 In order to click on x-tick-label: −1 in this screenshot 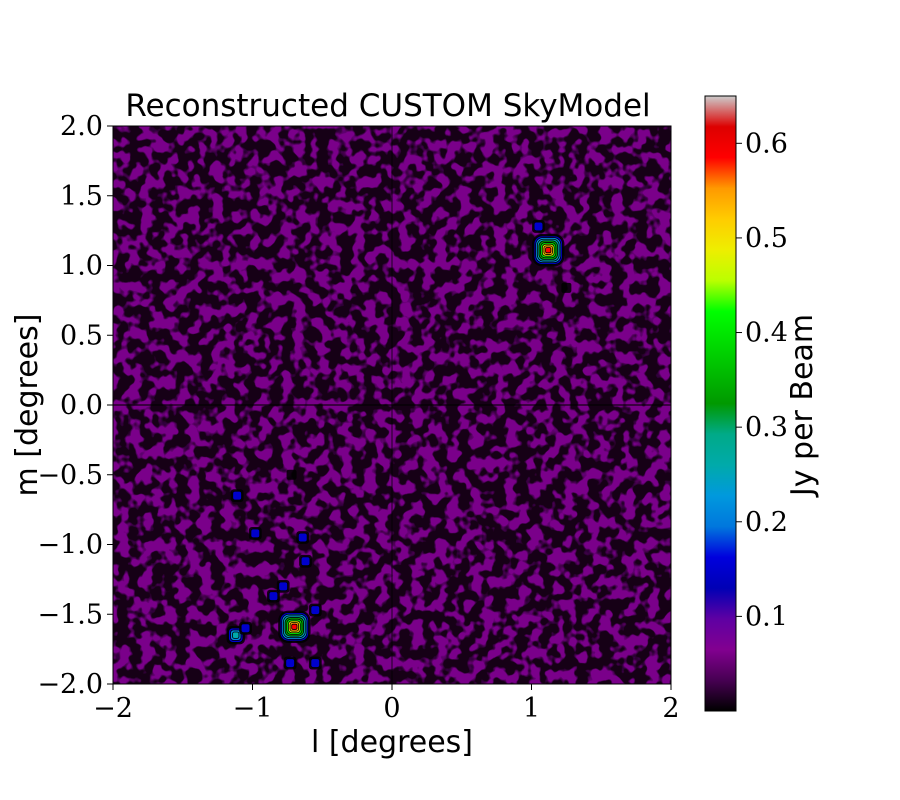, I will do `click(253, 708)`.